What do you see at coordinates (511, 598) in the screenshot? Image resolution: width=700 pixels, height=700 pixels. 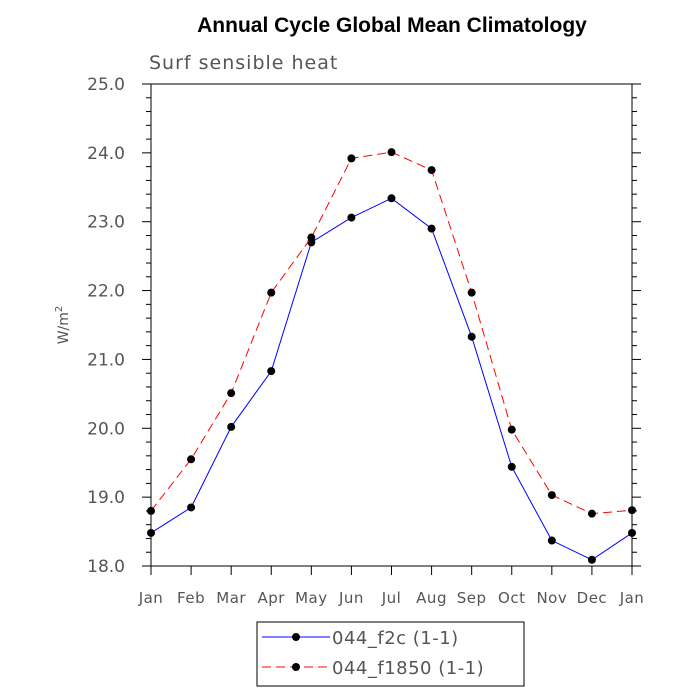 I see `x-tick-label: Oct` at bounding box center [511, 598].